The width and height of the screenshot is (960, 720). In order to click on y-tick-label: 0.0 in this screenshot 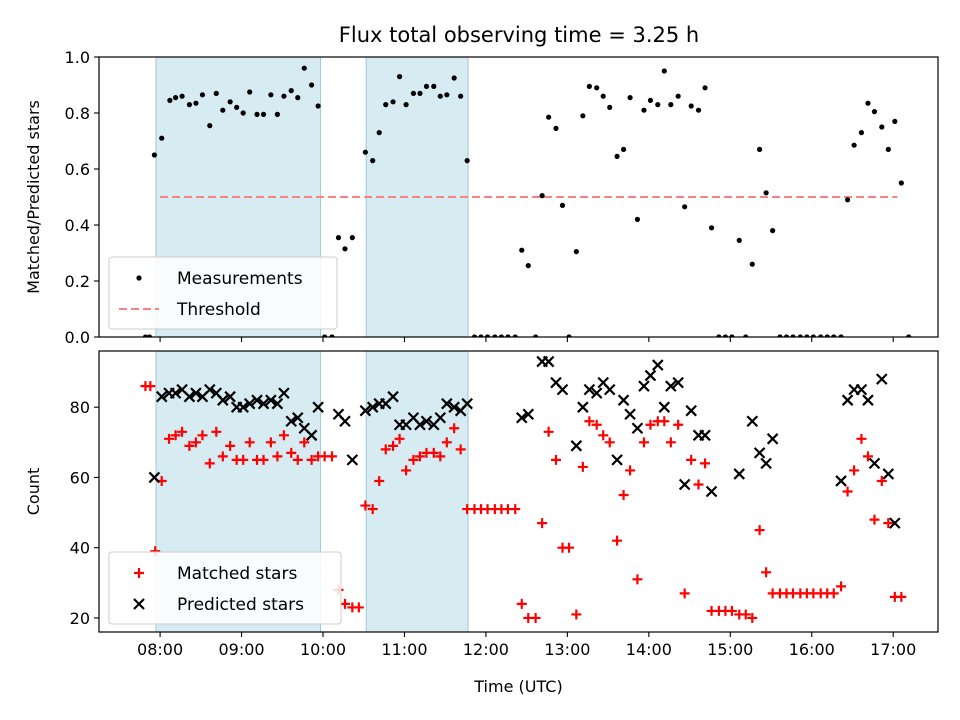, I will do `click(77, 337)`.